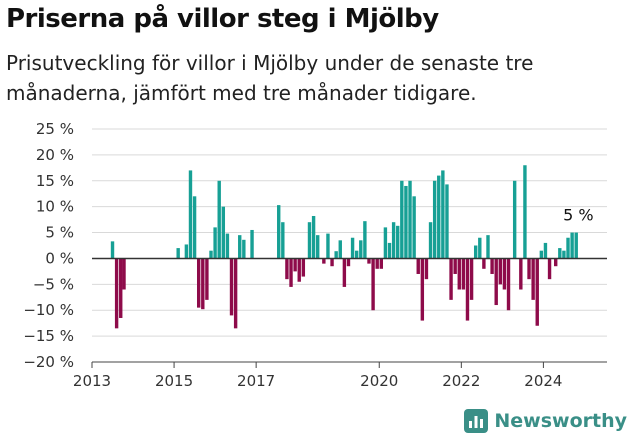 The width and height of the screenshot is (631, 439). I want to click on x-tick-label: 2015, so click(174, 381).